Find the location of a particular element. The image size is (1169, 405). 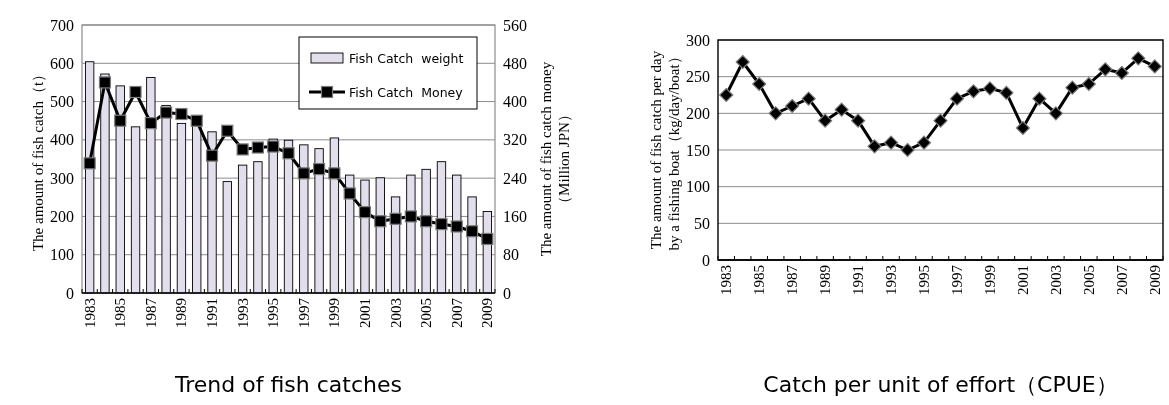

y2-tick-label: 160 is located at coordinates (515, 216).